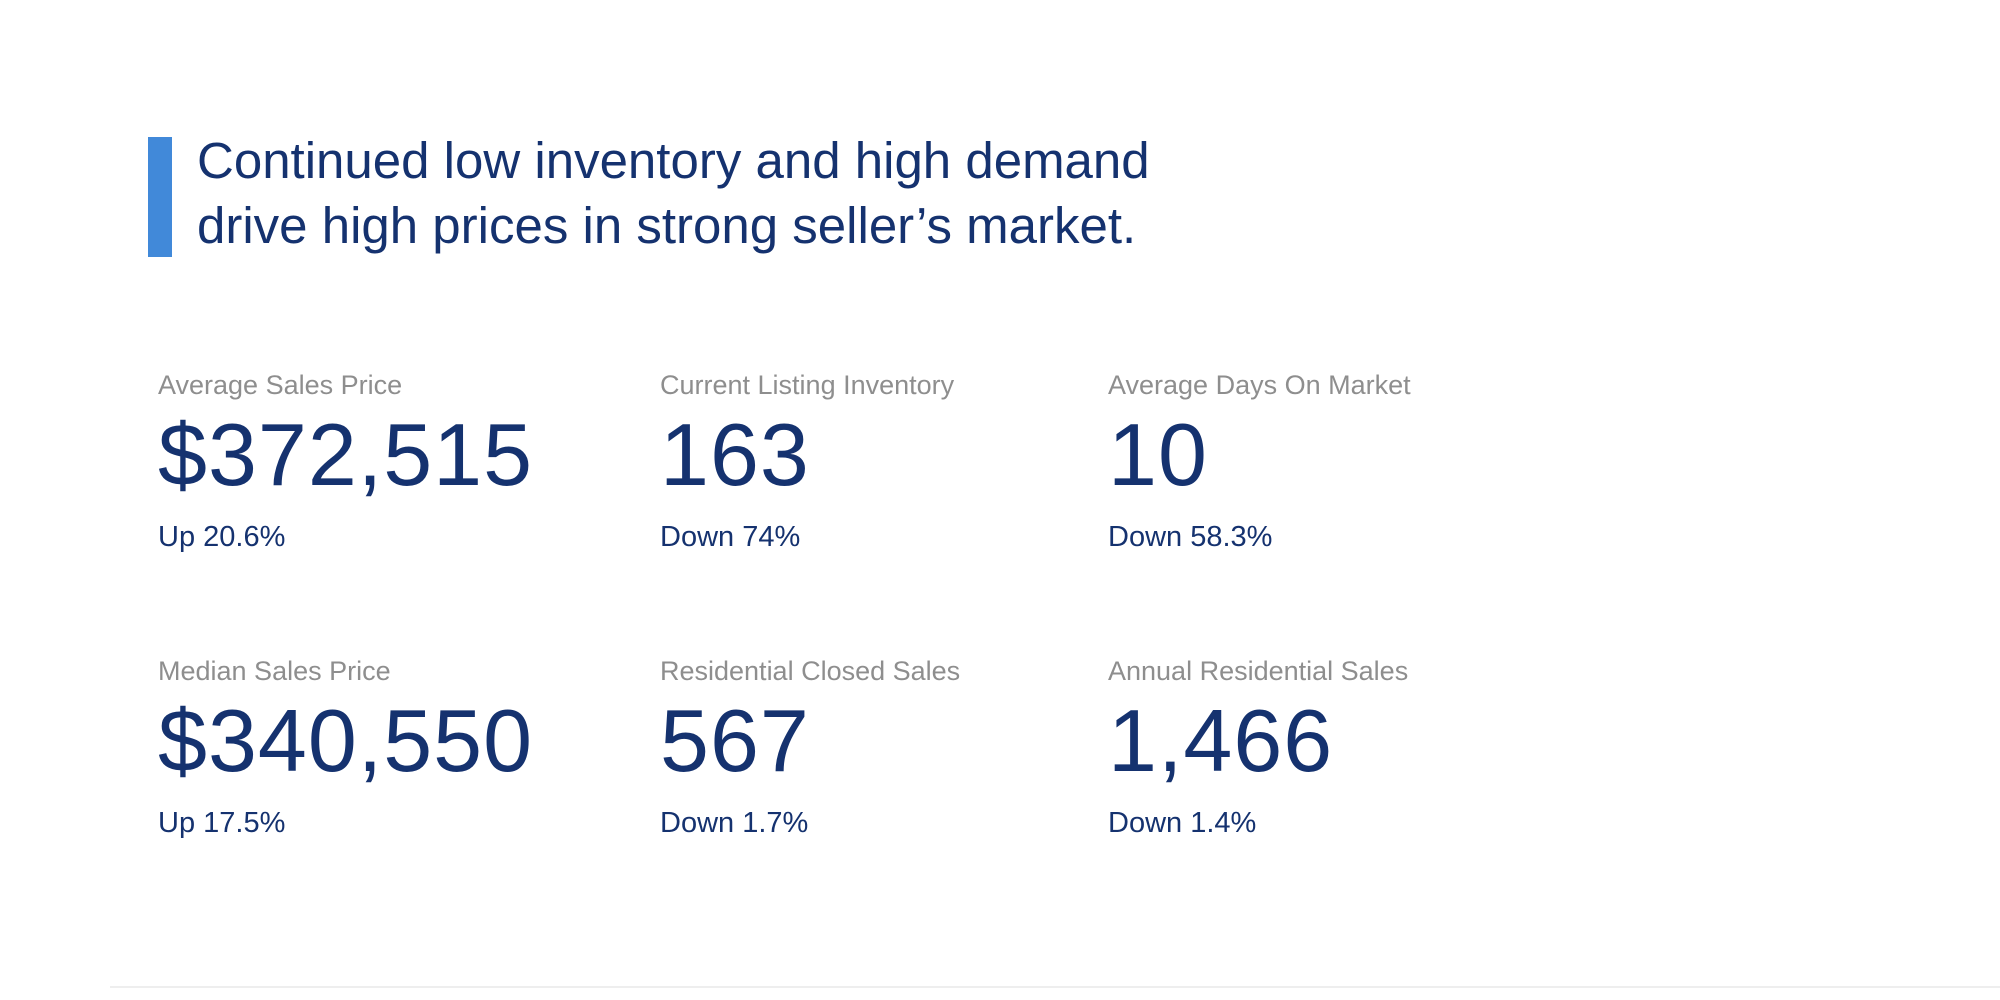 The image size is (2000, 1000). I want to click on headline-line-1: Continued low inventory and high demand, so click(673, 160).